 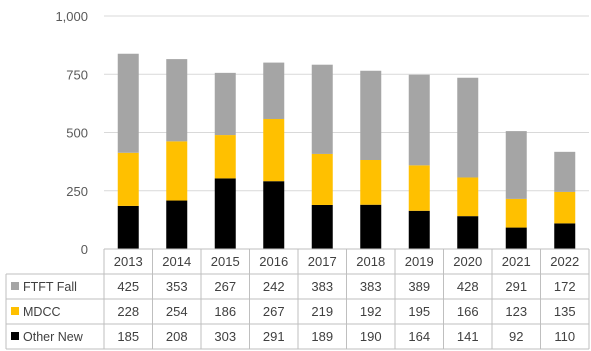 What do you see at coordinates (322, 311) in the screenshot?
I see `table-cell: 219` at bounding box center [322, 311].